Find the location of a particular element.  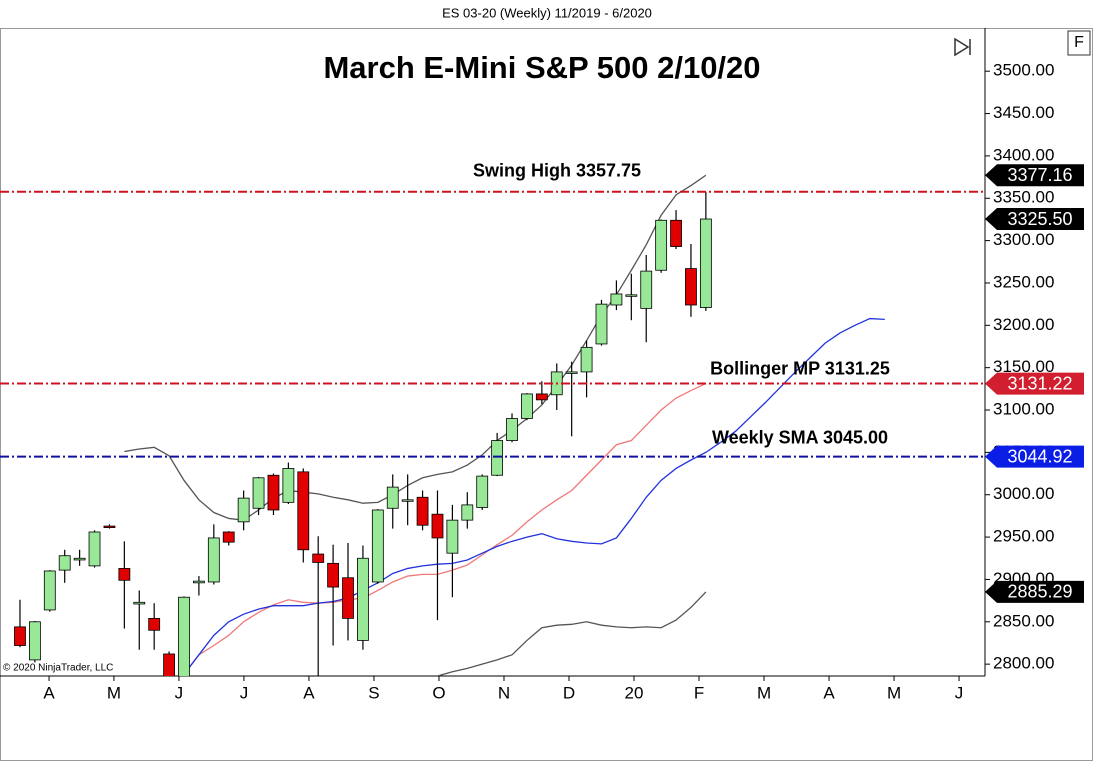

y-tick-label: 3100.00 is located at coordinates (1023, 409).